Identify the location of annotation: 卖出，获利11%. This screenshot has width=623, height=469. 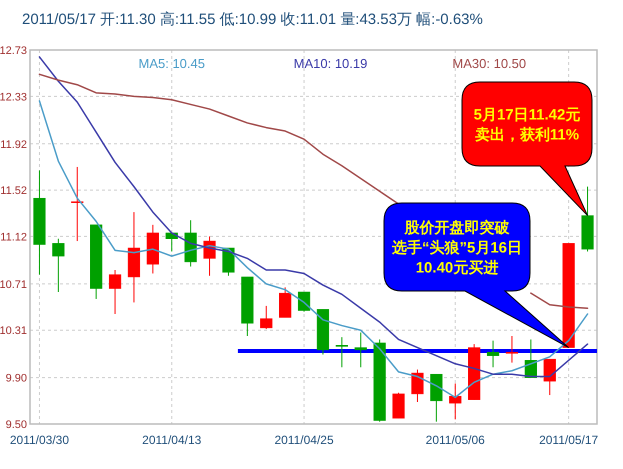
(527, 135).